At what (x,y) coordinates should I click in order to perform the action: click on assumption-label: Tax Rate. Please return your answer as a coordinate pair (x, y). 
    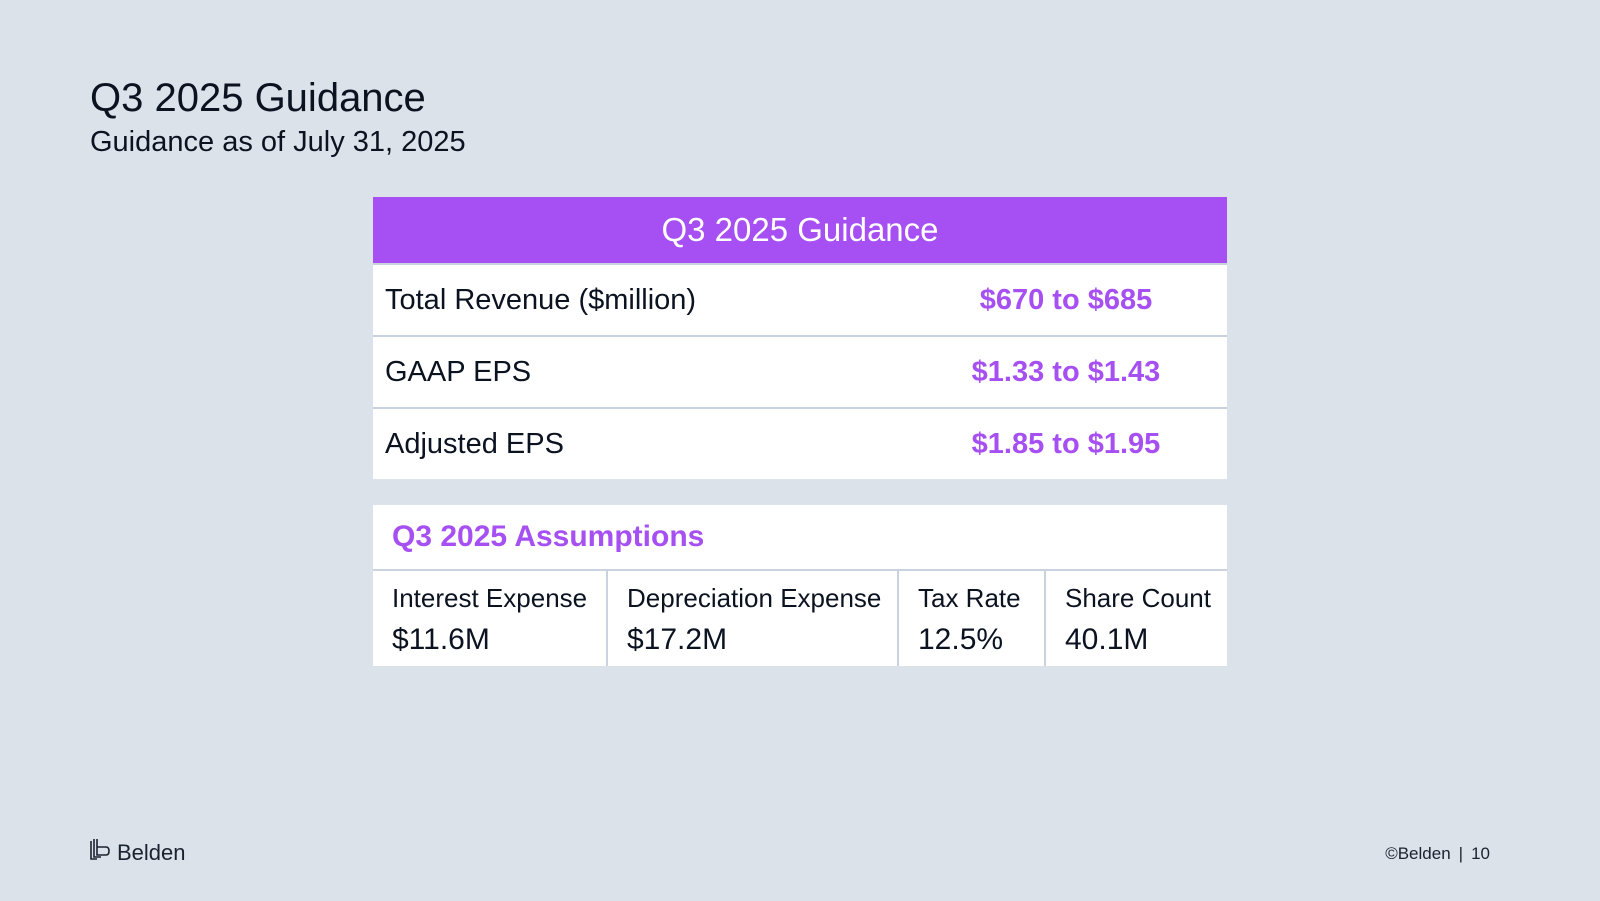
    Looking at the image, I should click on (969, 598).